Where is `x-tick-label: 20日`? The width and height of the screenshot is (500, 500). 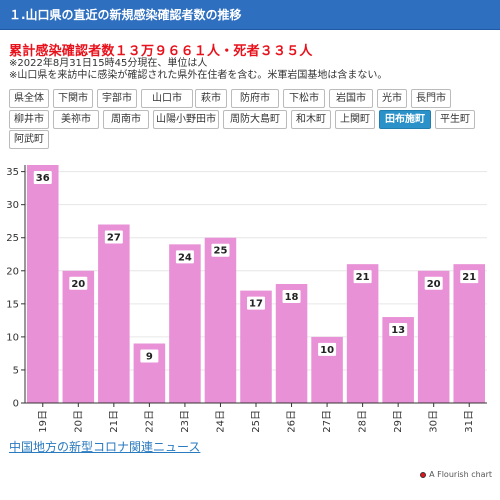
x-tick-label: 20日 is located at coordinates (78, 421).